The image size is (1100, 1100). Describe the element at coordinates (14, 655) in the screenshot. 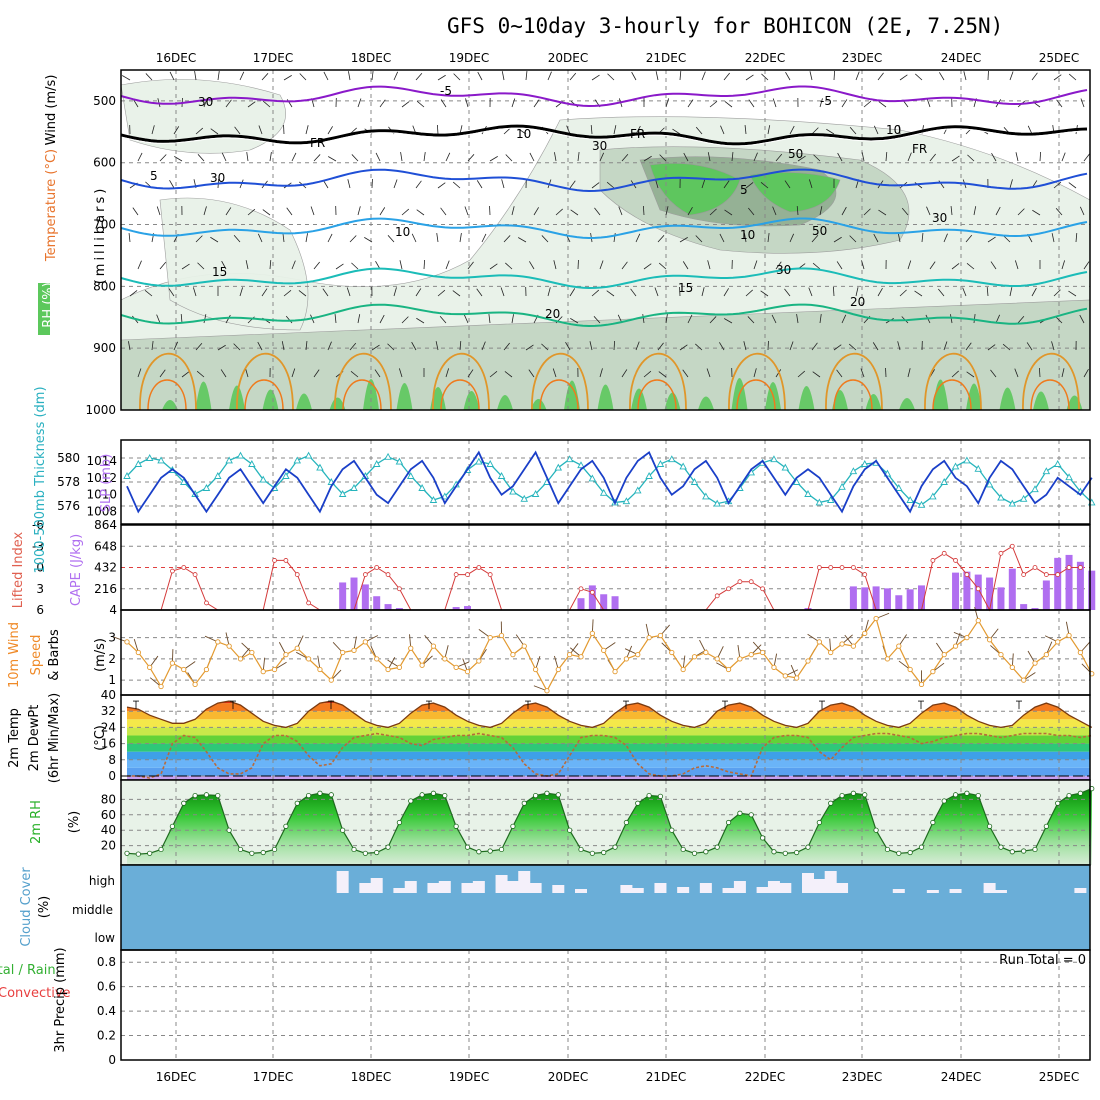

I see `ylabel-wind10m-1: 10m Wind` at that location.